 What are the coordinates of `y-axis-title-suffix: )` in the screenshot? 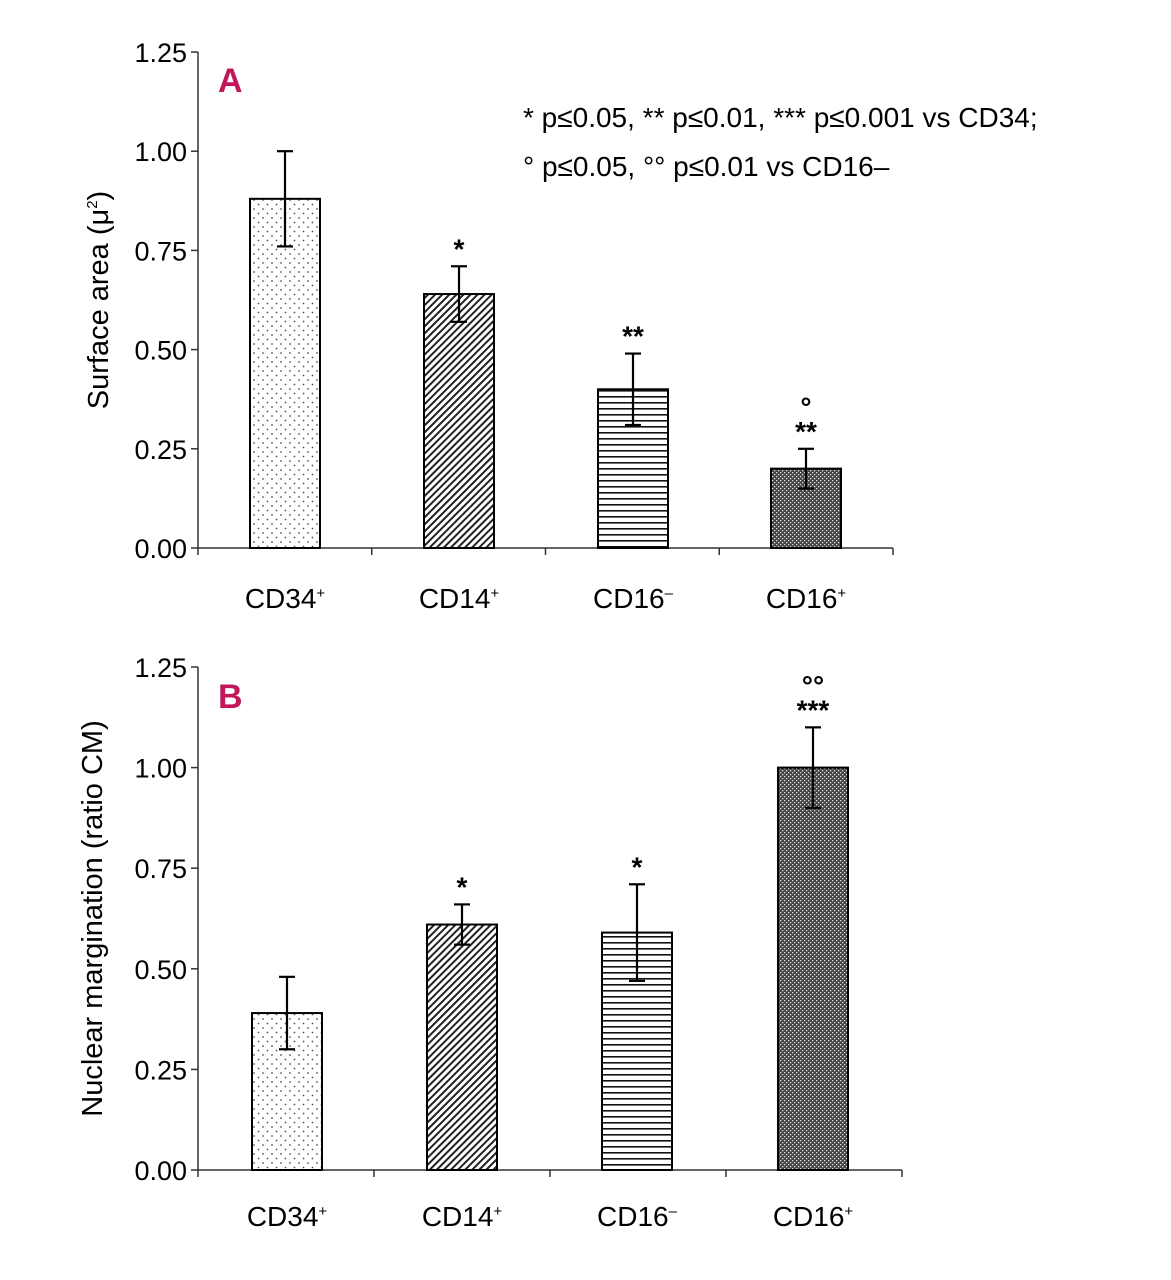 It's located at (99, 196).